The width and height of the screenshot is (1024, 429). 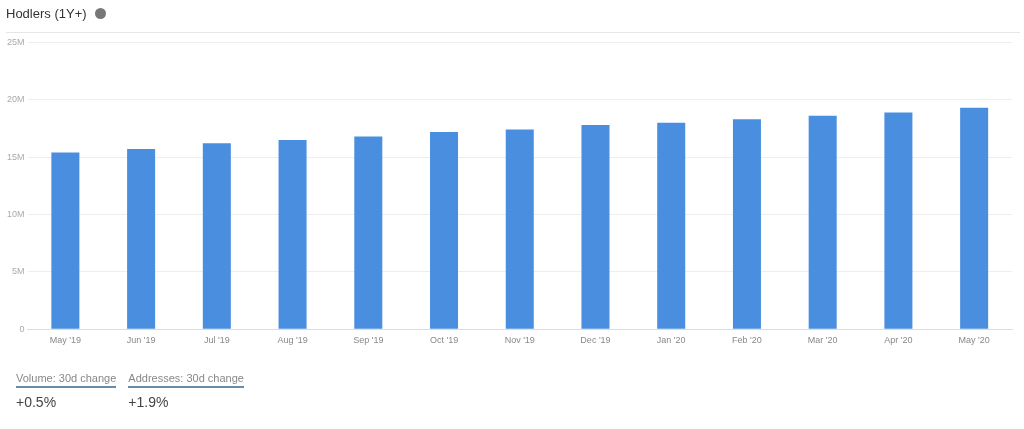 I want to click on x-tick-label: Dec '19, so click(x=595, y=340).